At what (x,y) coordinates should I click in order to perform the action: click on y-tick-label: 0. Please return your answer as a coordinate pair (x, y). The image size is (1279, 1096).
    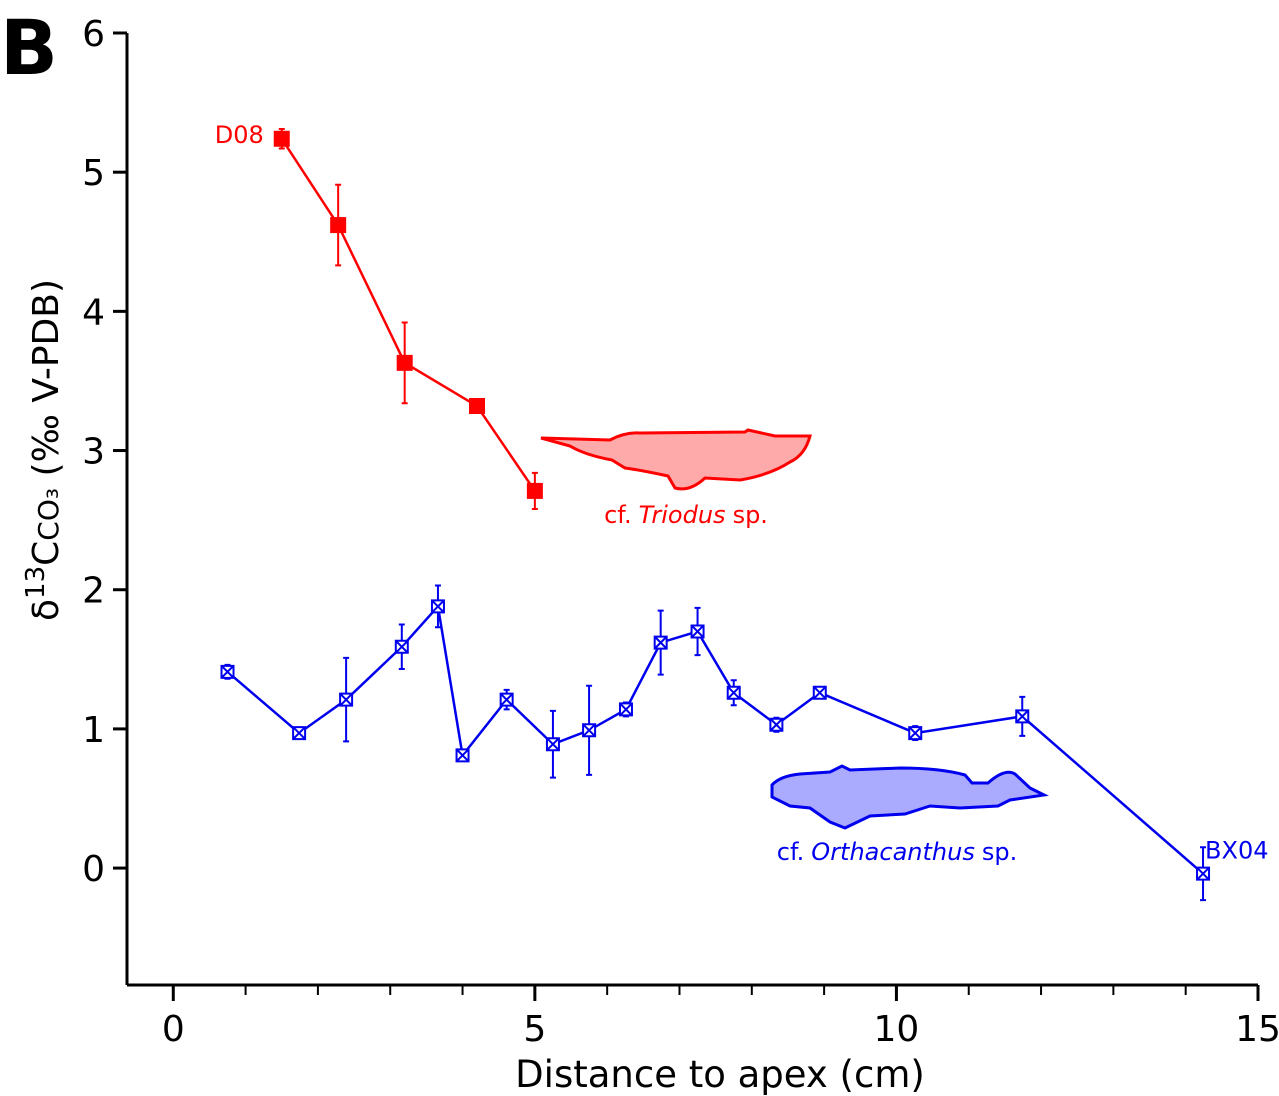
    Looking at the image, I should click on (93, 869).